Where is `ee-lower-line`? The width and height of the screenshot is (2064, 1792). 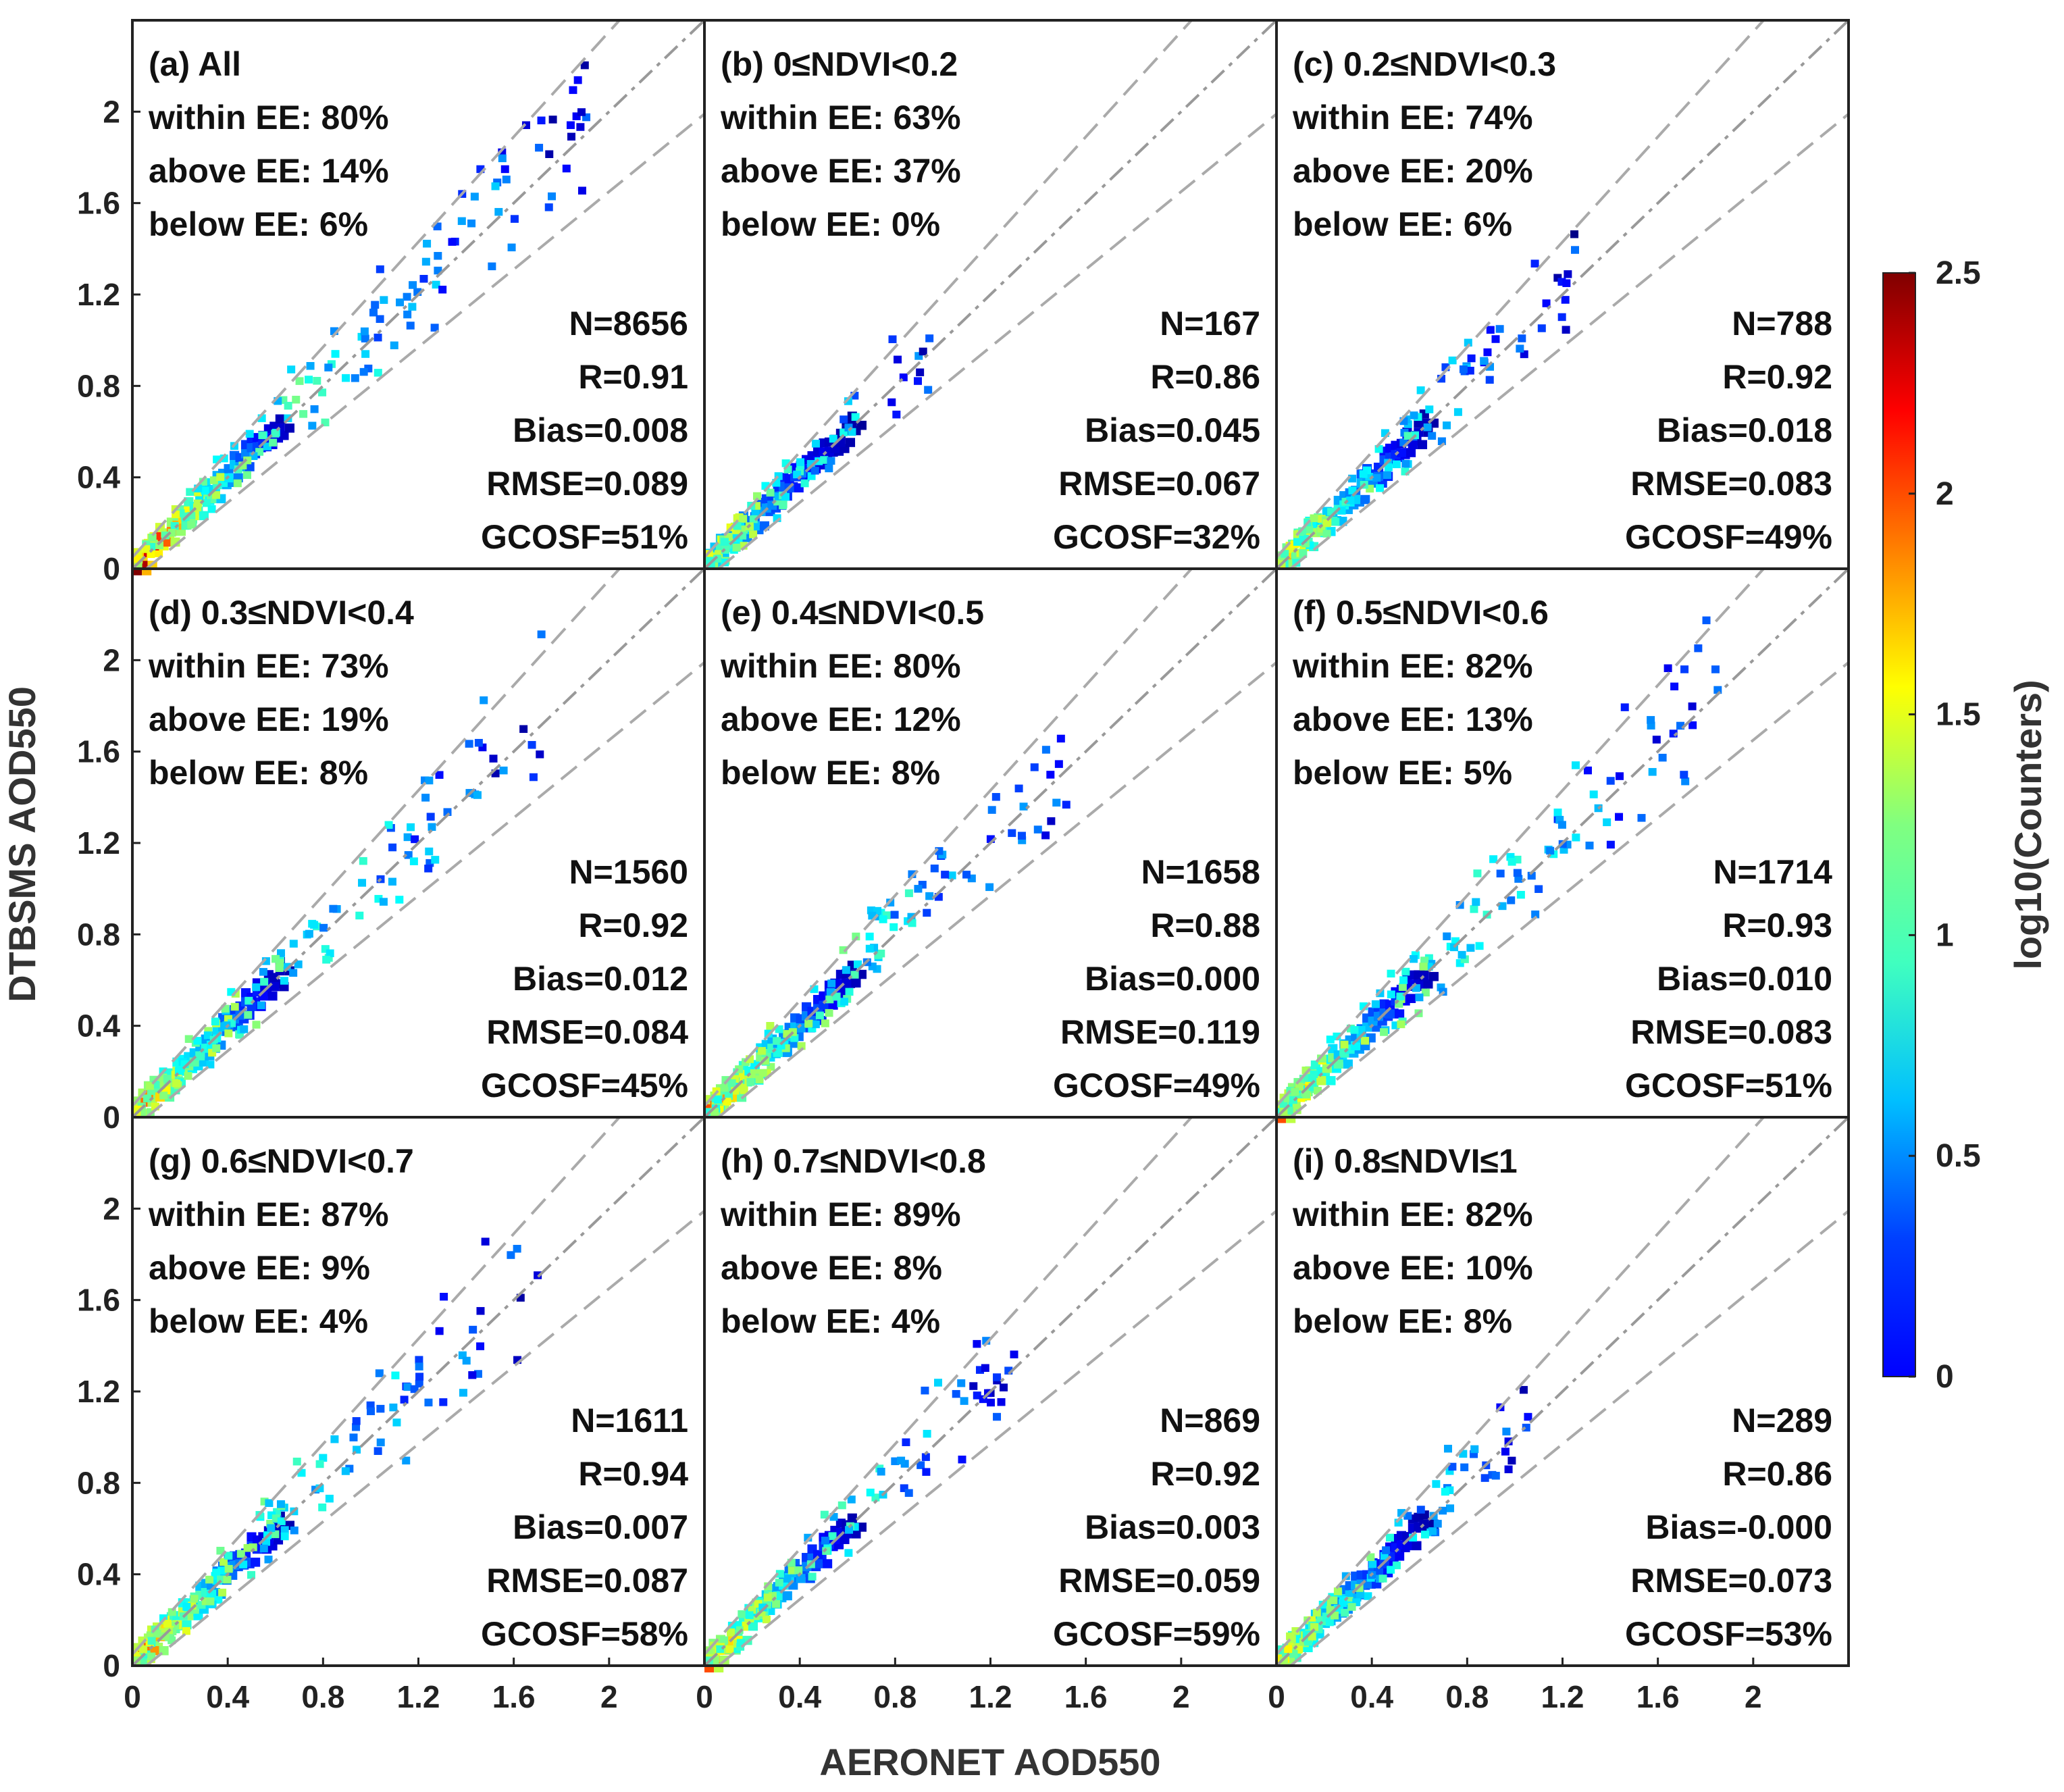 ee-lower-line is located at coordinates (425, 890).